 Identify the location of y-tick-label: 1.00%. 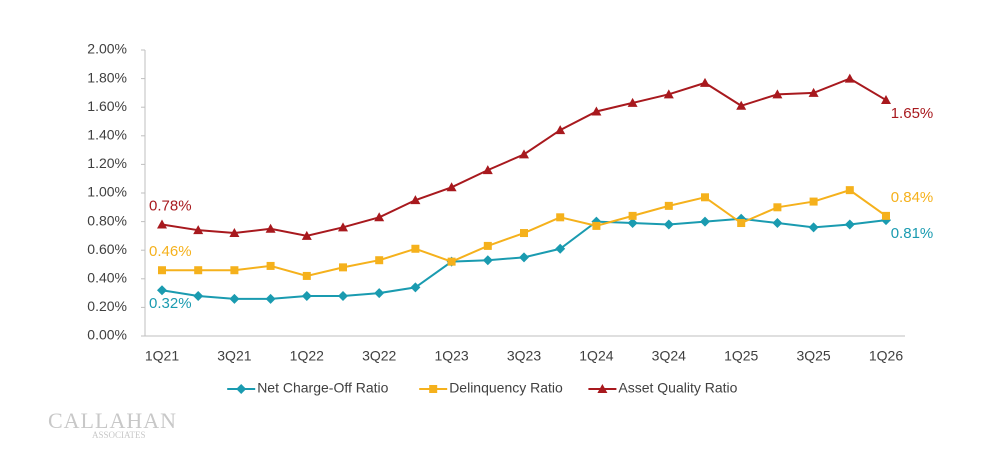
(107, 192).